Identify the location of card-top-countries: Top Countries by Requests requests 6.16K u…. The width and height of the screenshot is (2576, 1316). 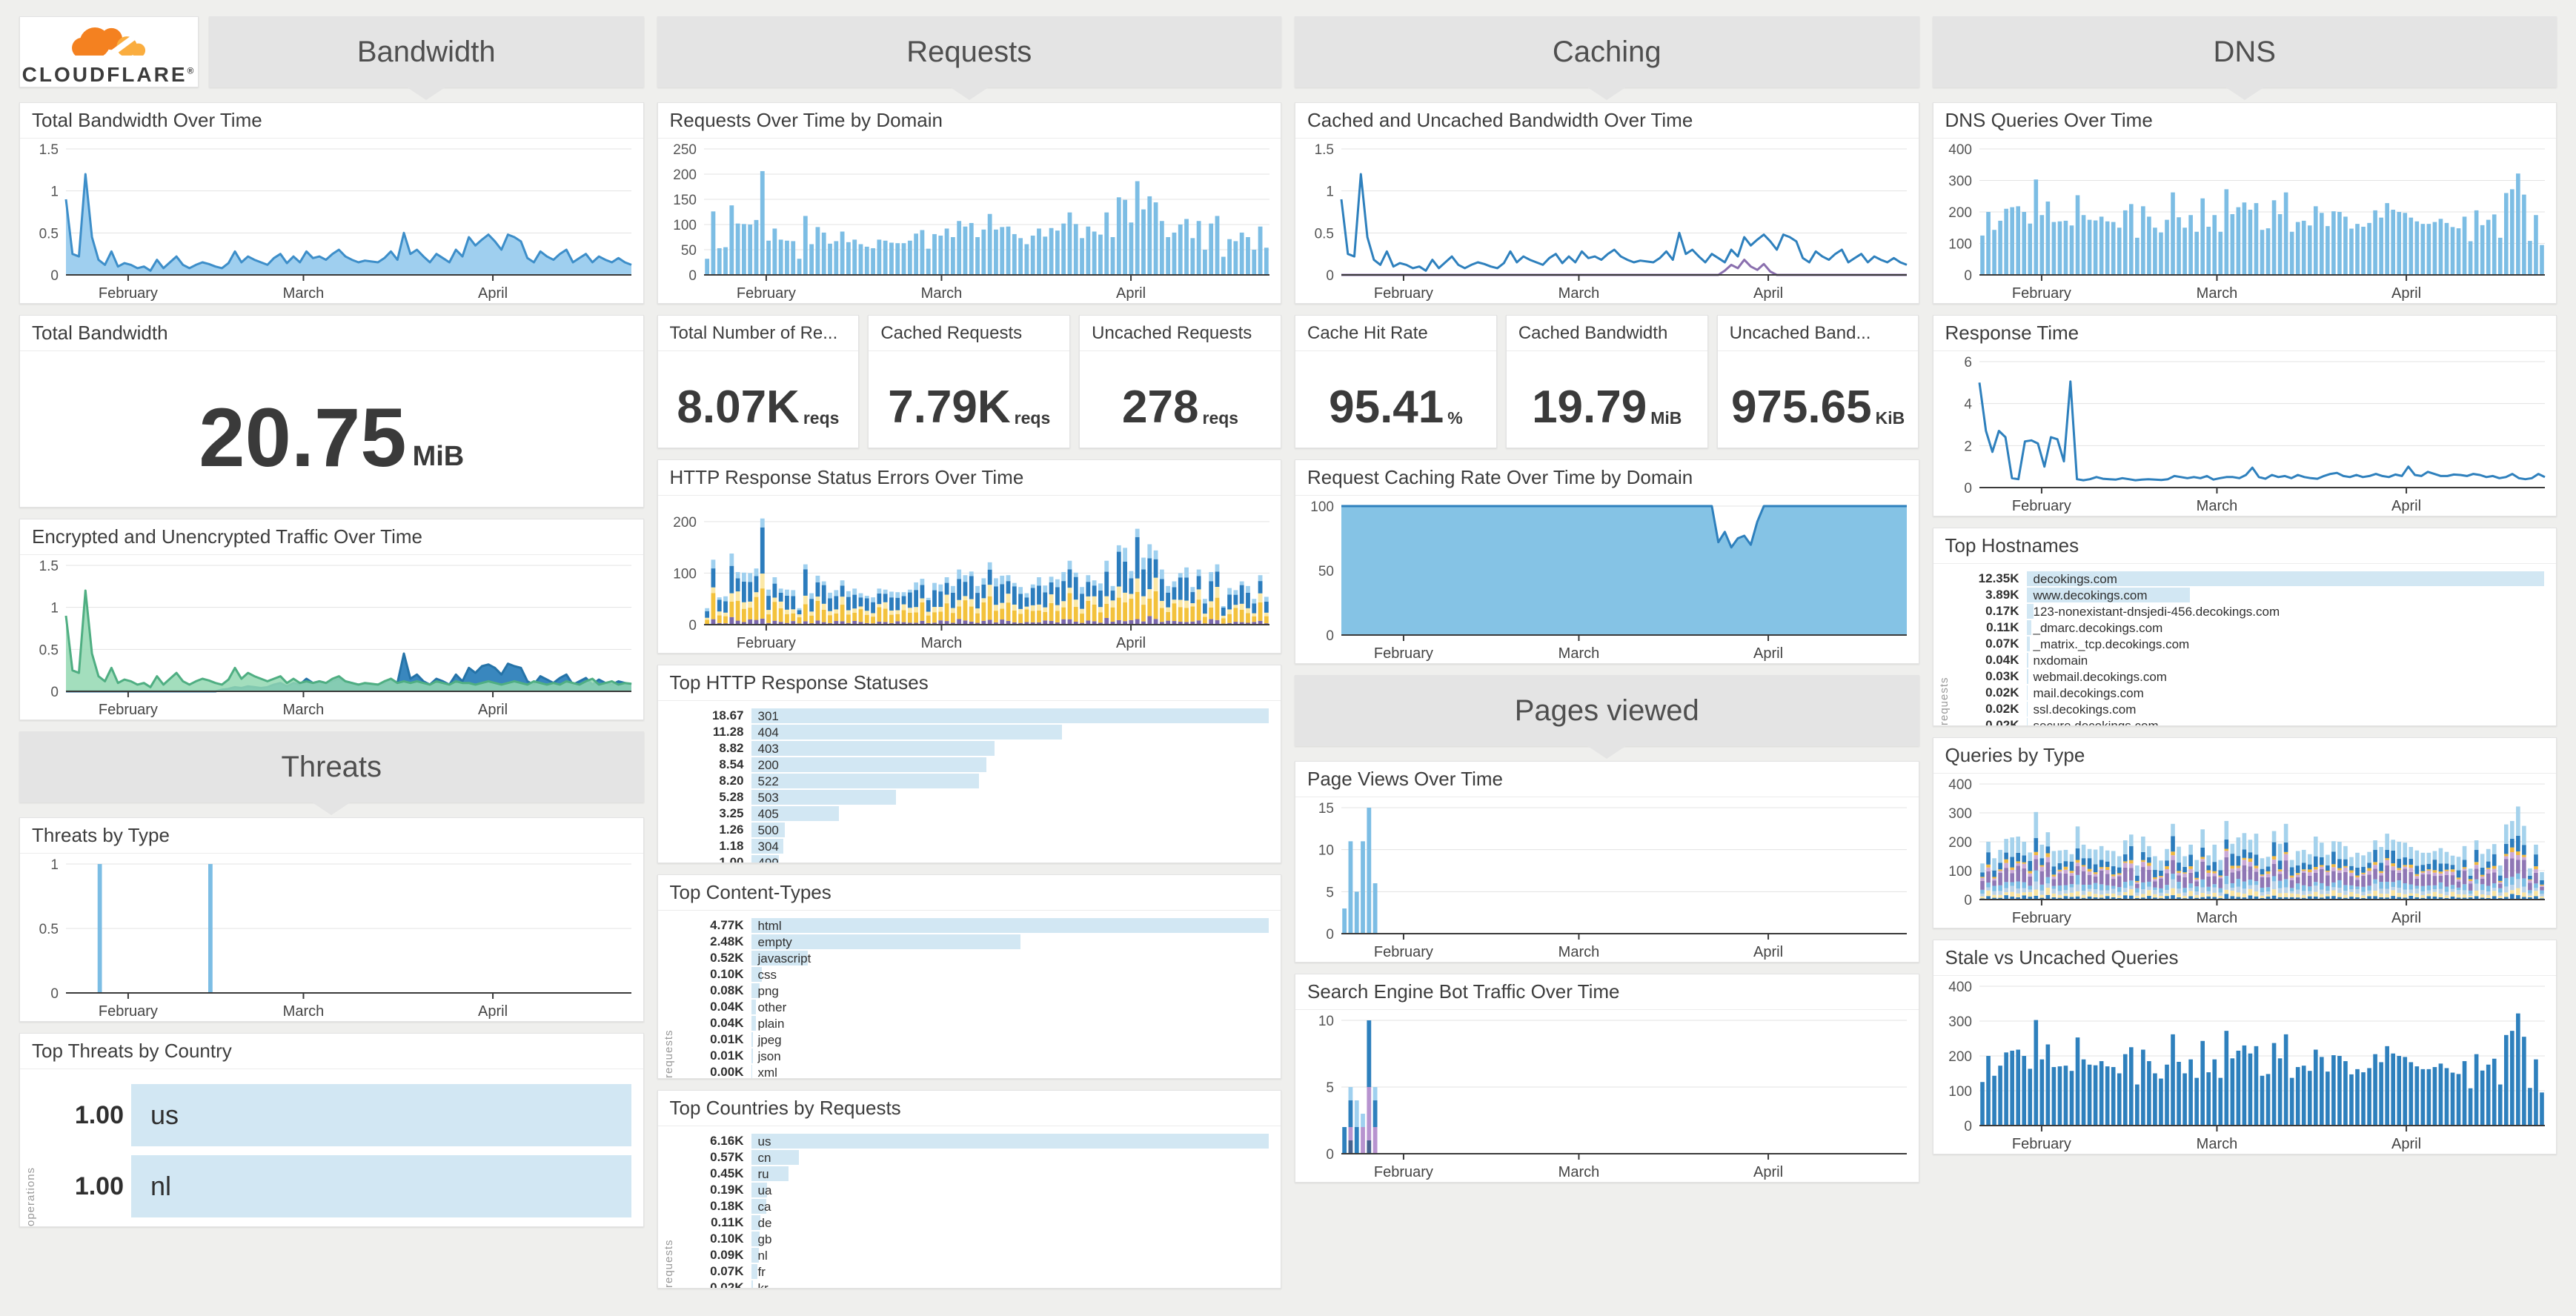
(969, 1190).